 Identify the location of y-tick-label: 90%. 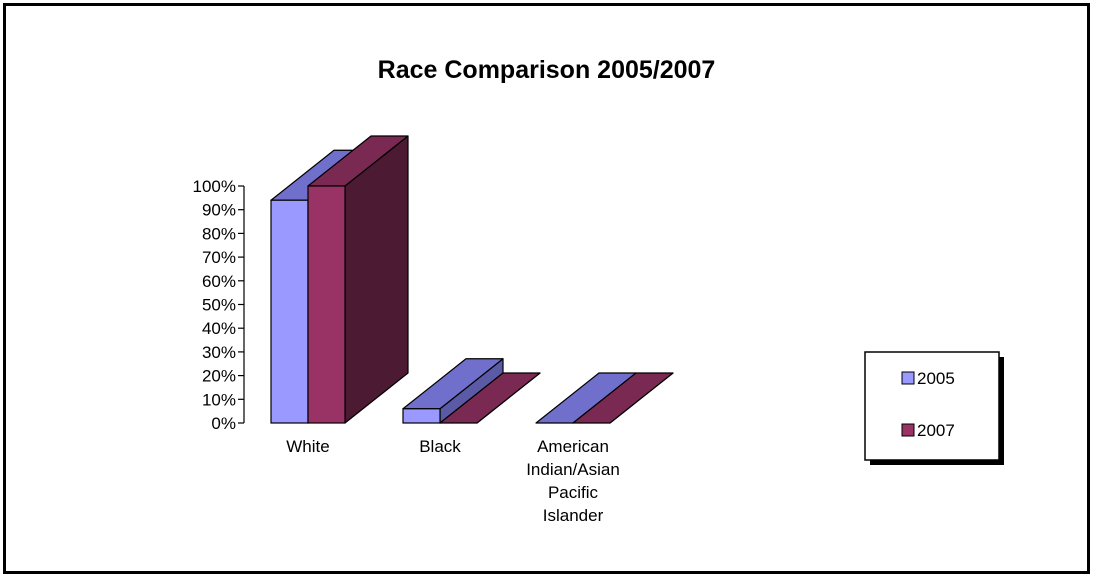
(219, 210).